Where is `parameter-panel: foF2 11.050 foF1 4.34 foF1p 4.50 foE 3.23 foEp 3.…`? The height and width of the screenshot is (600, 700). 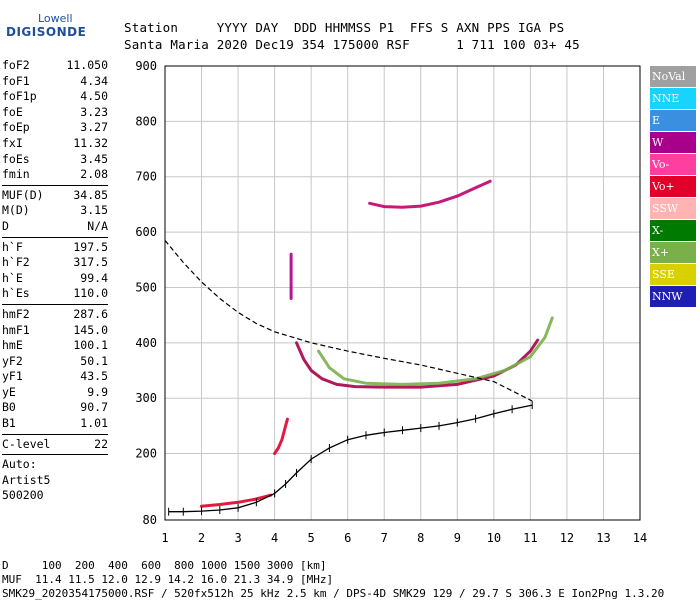
parameter-panel: foF2 11.050 foF1 4.34 foF1p 4.50 foE 3.23 foEp 3.… is located at coordinates (55, 281).